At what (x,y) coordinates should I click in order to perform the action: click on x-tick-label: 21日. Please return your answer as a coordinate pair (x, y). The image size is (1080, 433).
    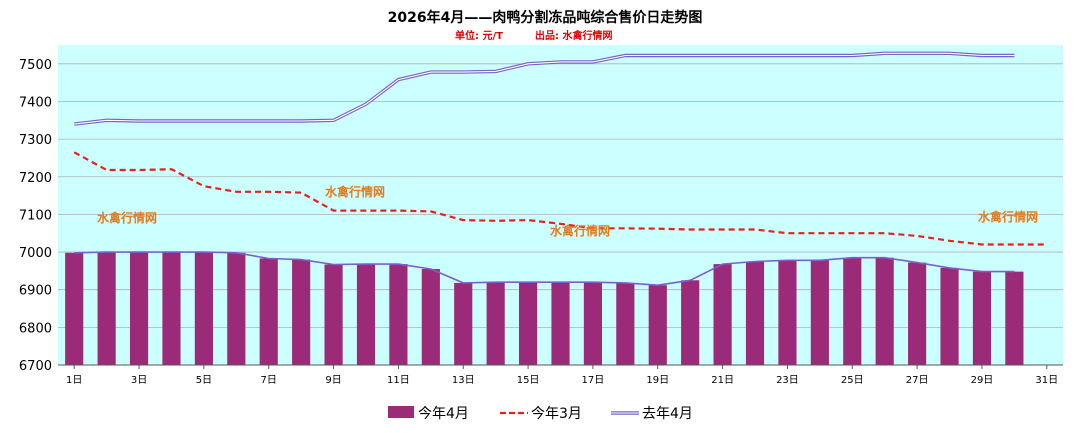
    Looking at the image, I should click on (722, 380).